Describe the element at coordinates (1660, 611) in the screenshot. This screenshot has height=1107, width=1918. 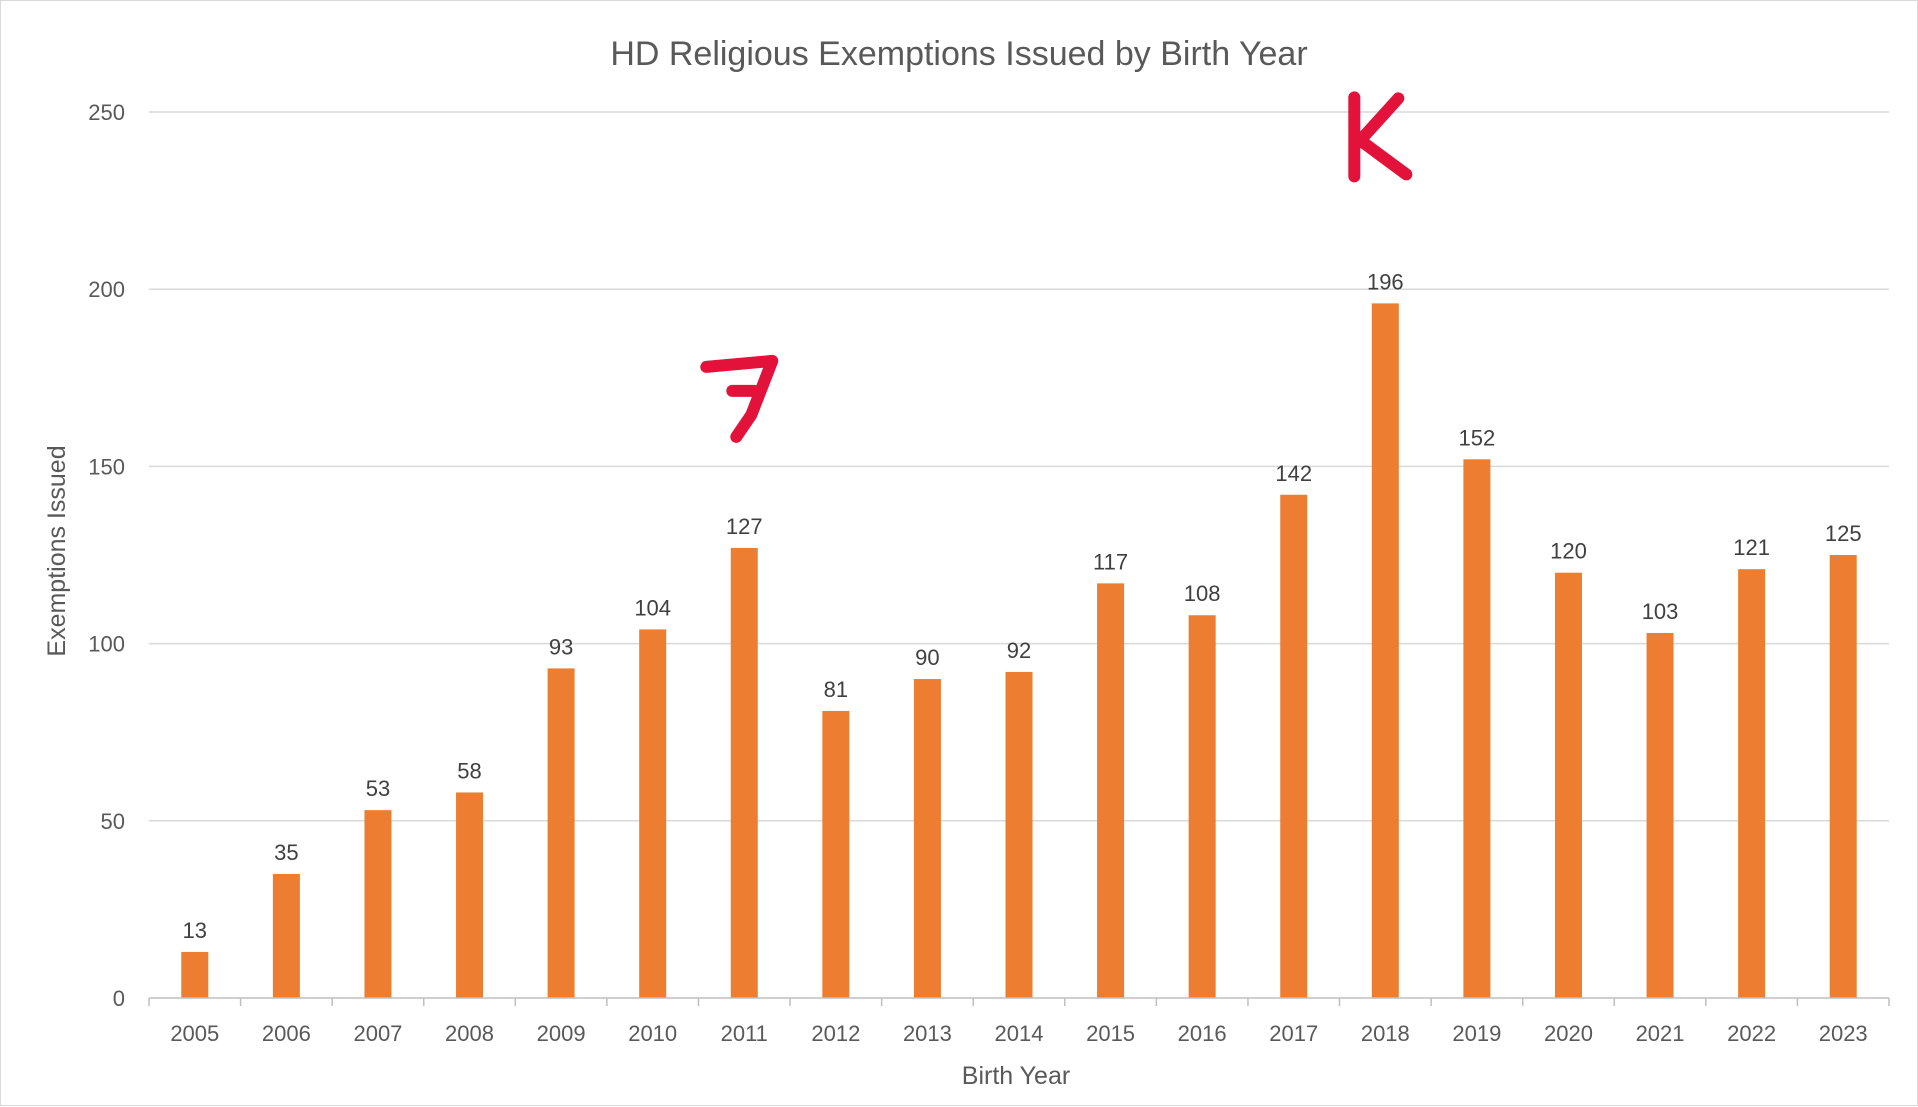
I see `data-label-2021: 103` at that location.